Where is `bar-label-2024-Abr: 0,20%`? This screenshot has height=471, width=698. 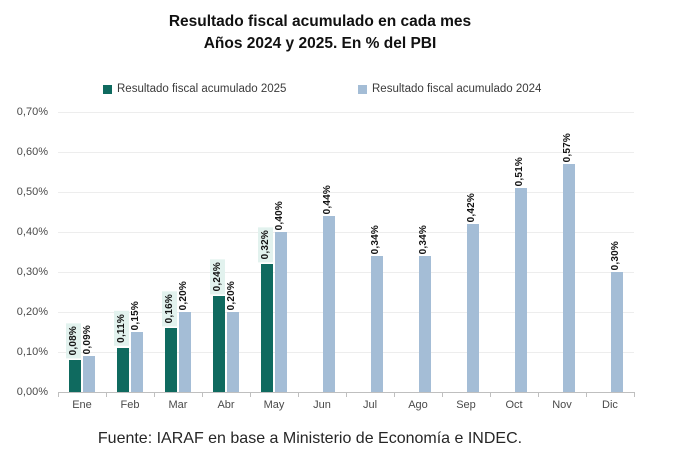
bar-label-2024-Abr: 0,20% is located at coordinates (231, 295).